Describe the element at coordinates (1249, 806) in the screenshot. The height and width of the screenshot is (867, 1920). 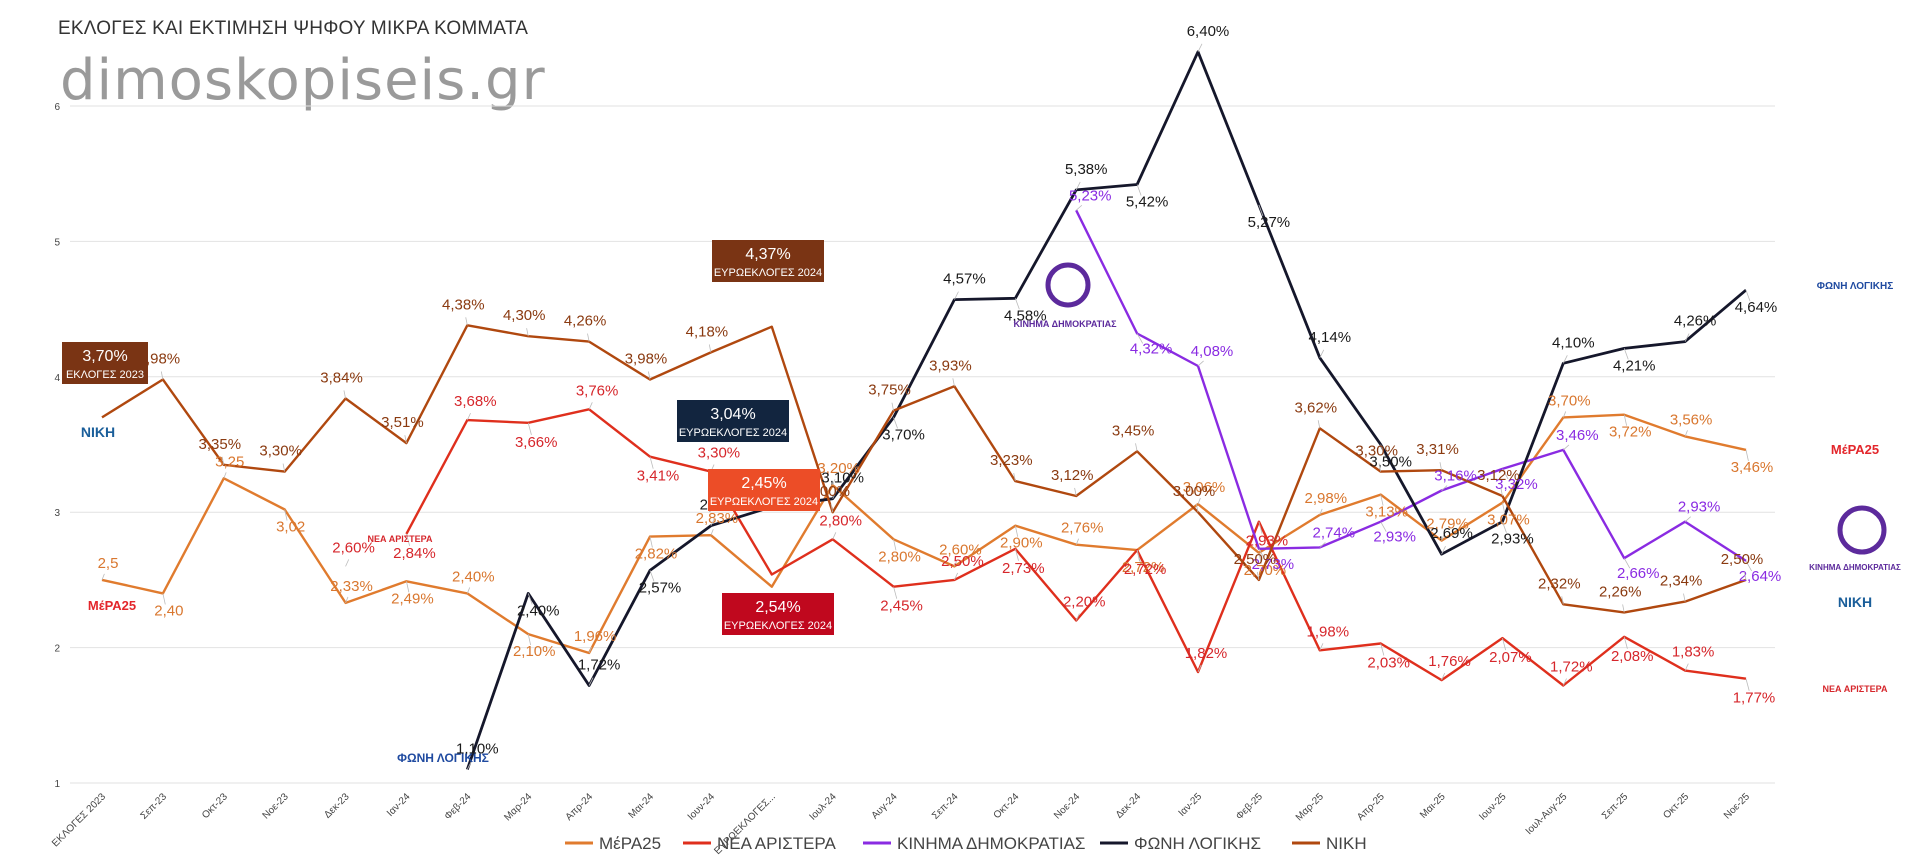
I see `x-tick-label: Φεβ-25` at that location.